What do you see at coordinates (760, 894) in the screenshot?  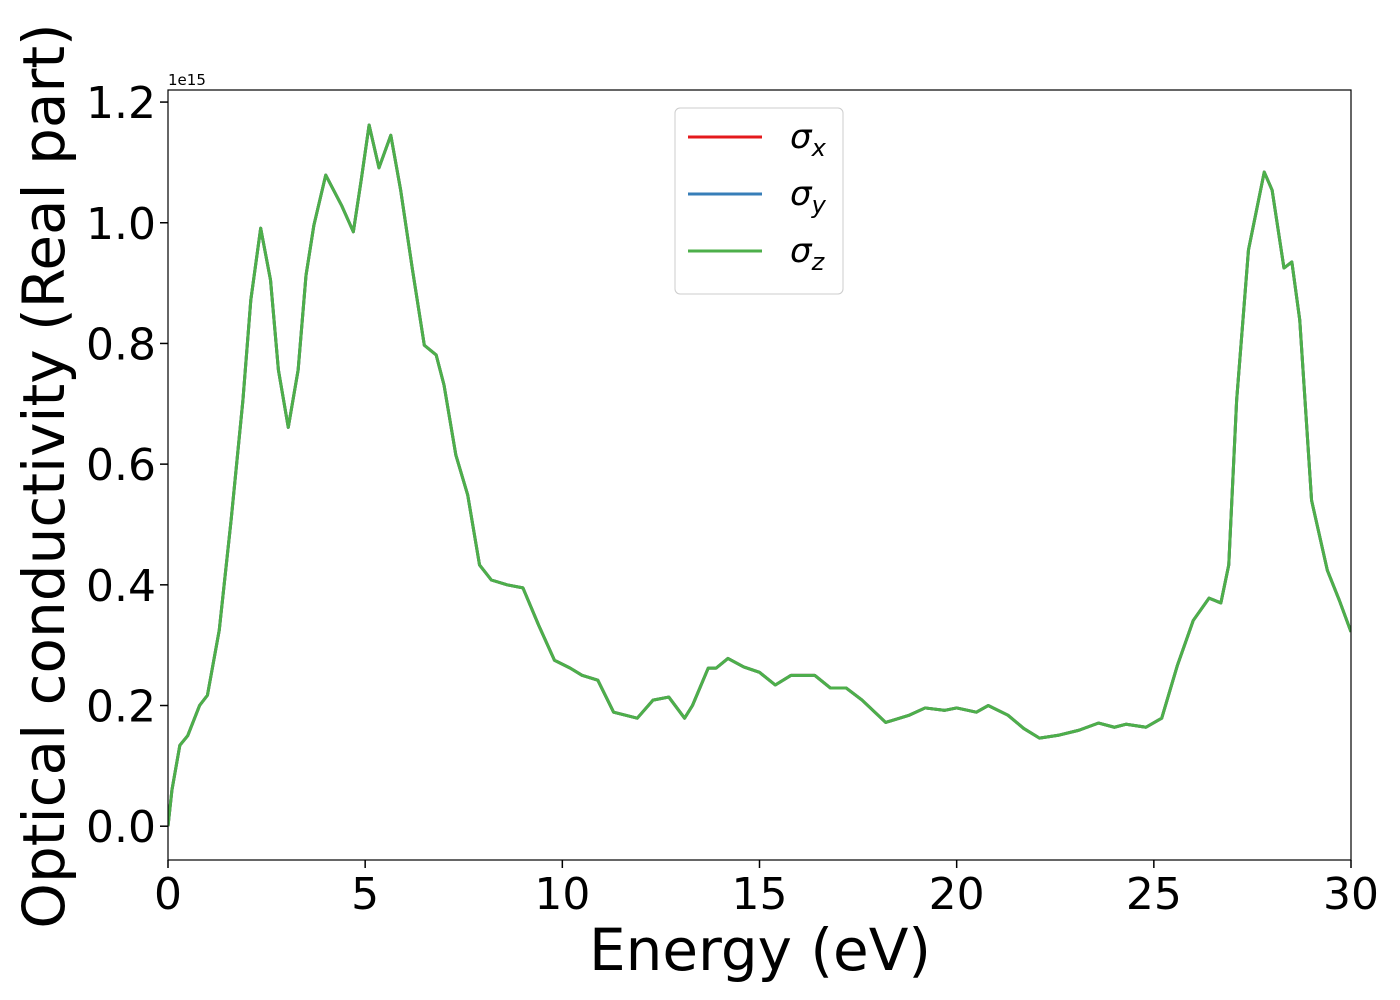 I see `x-tick-label: 15` at bounding box center [760, 894].